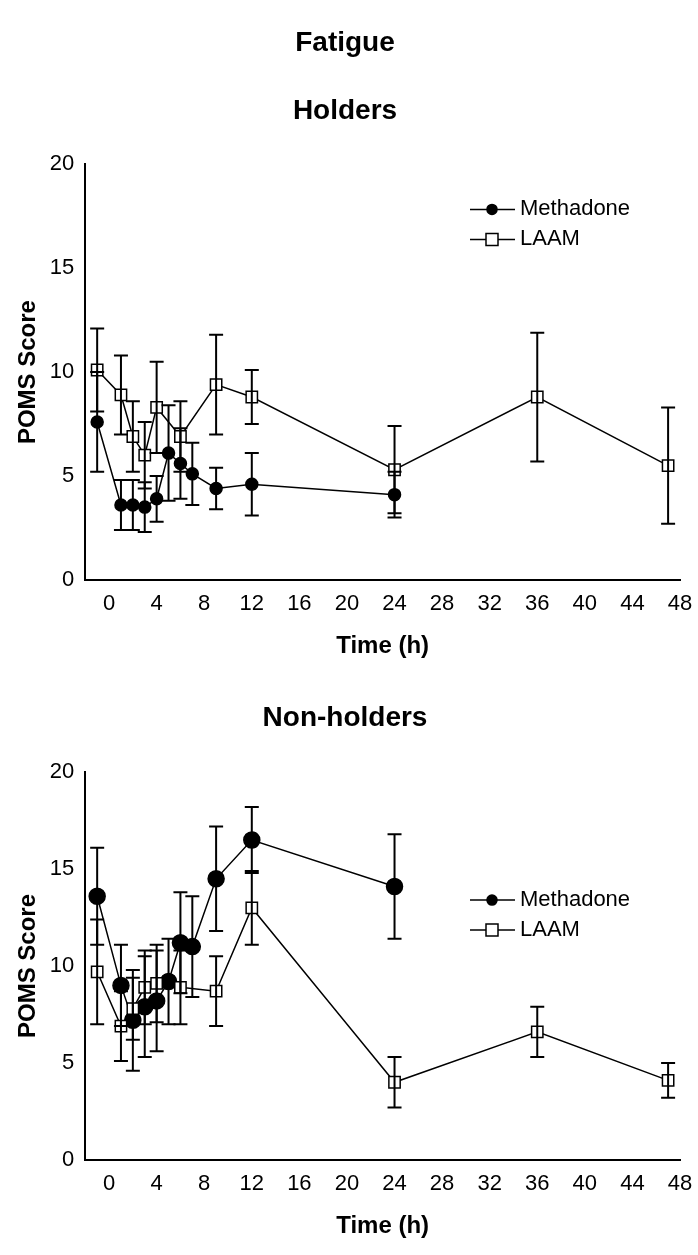 Image resolution: width=698 pixels, height=1255 pixels. Describe the element at coordinates (345, 717) in the screenshot. I see `chart-title: Non-holders` at that location.